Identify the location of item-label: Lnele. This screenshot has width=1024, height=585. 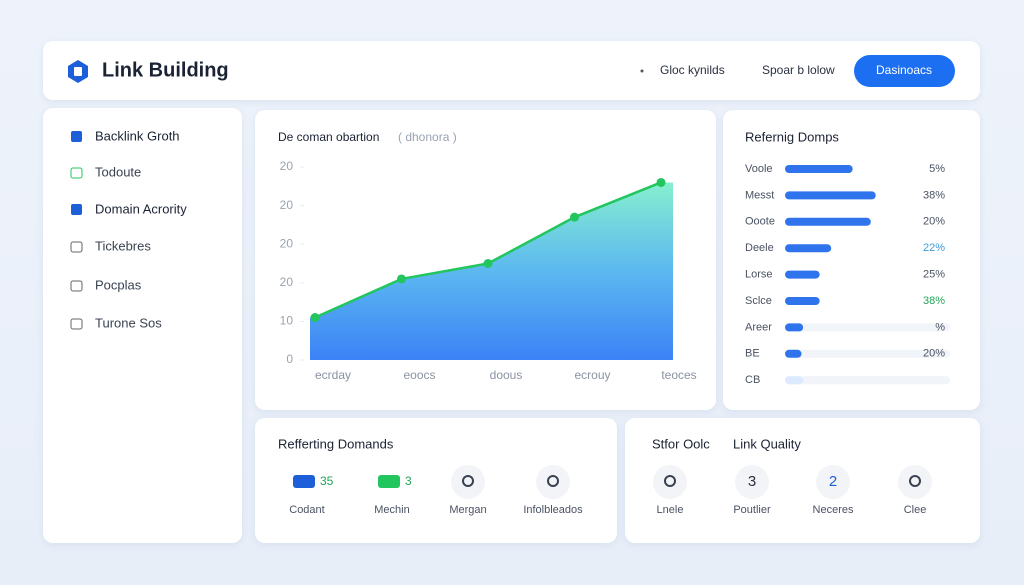
(670, 510).